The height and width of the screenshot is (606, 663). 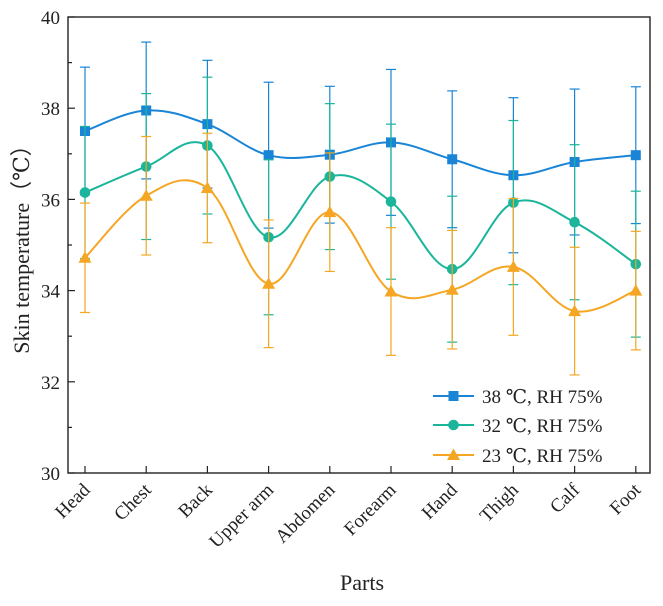 I want to click on y-tick-label: 38, so click(x=50, y=109).